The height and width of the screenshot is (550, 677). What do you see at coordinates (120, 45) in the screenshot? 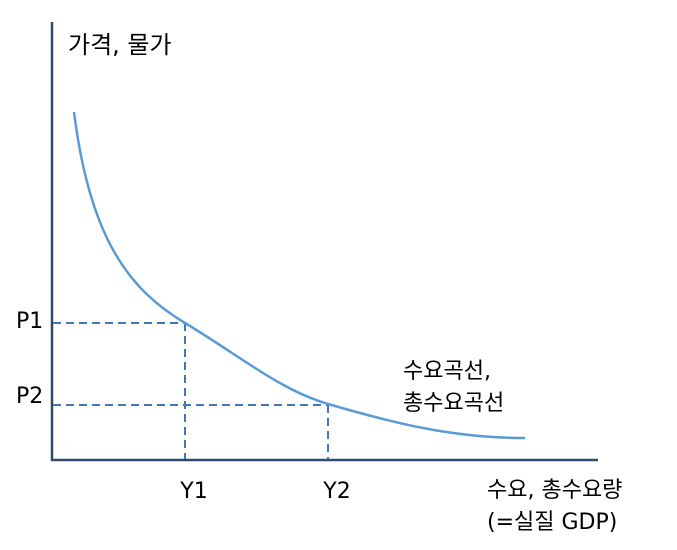
I see `y-axis-label: 가격, 물가` at bounding box center [120, 45].